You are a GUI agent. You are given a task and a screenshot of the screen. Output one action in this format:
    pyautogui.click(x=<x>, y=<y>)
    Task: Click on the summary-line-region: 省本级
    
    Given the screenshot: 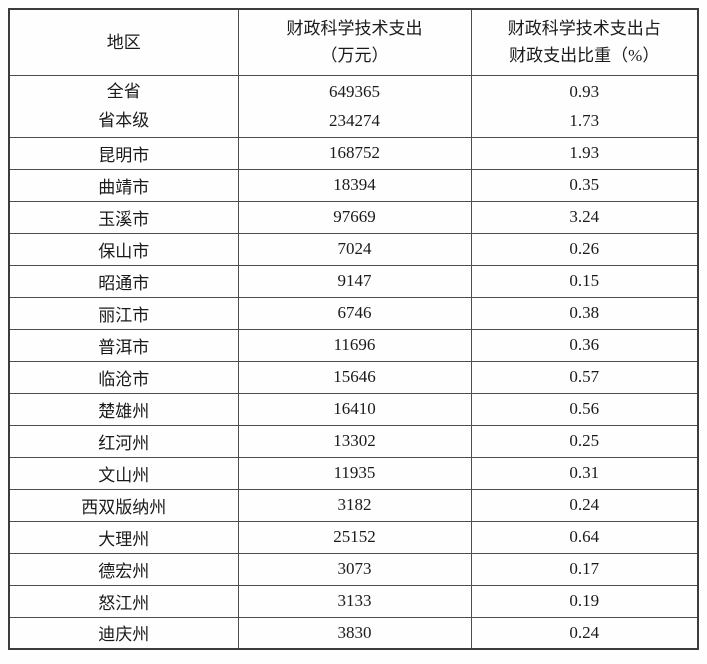 What is the action you would take?
    pyautogui.click(x=124, y=120)
    